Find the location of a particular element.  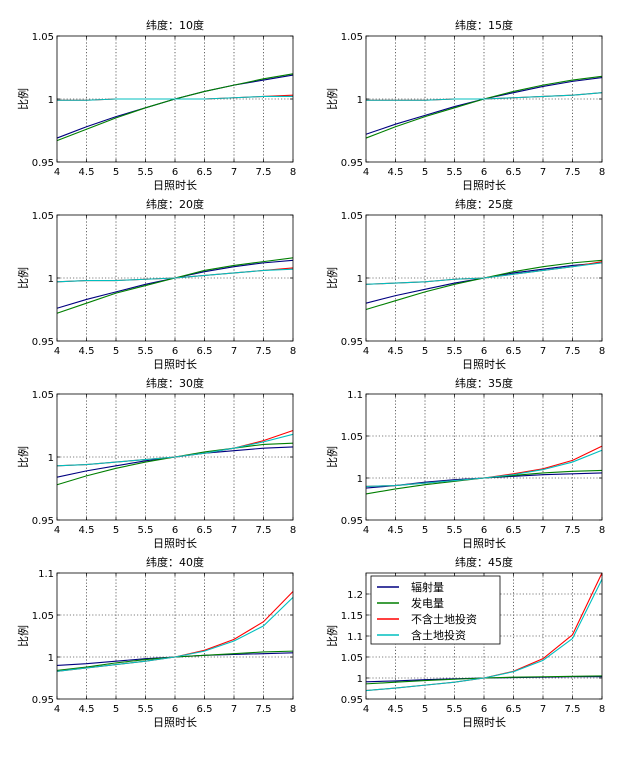

subplot-title: 纬度：35度 is located at coordinates (484, 383).